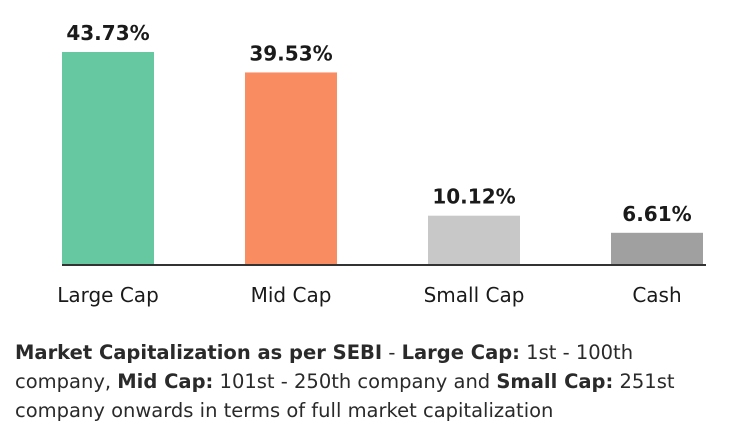 The width and height of the screenshot is (745, 443). I want to click on bar-large-cap, so click(108, 158).